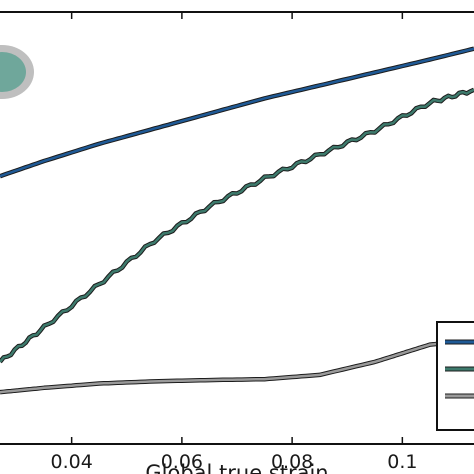 The width and height of the screenshot is (474, 474). I want to click on series-3-outline, so click(237, 366).